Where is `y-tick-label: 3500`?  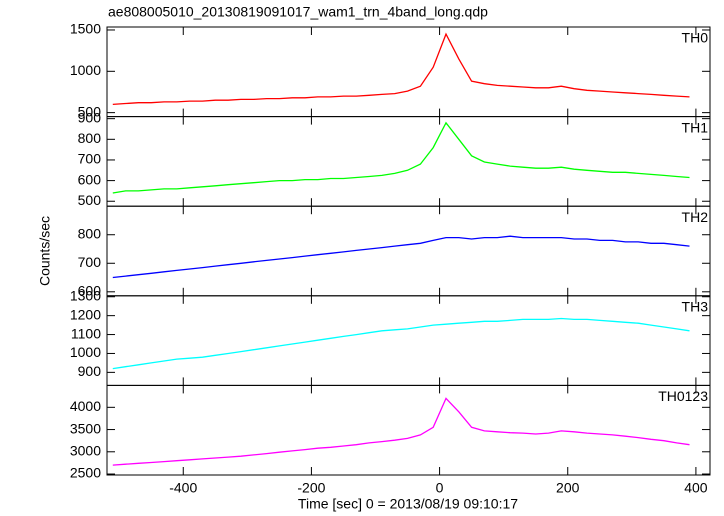
y-tick-label: 3500 is located at coordinates (85, 428).